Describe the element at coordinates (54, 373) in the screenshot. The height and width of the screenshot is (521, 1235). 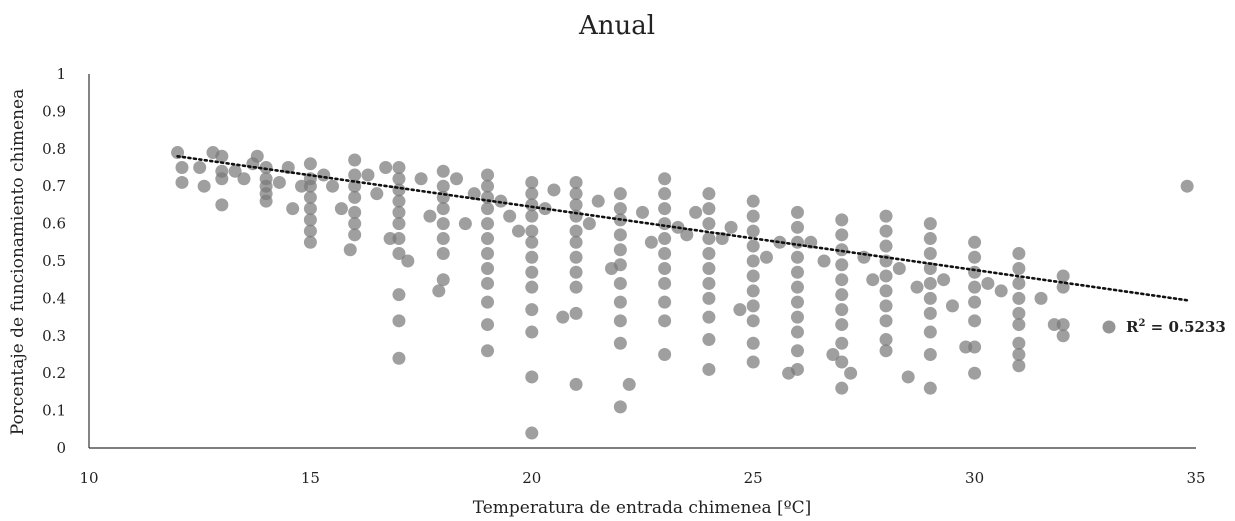
I see `y-tick-label: 0.2` at that location.